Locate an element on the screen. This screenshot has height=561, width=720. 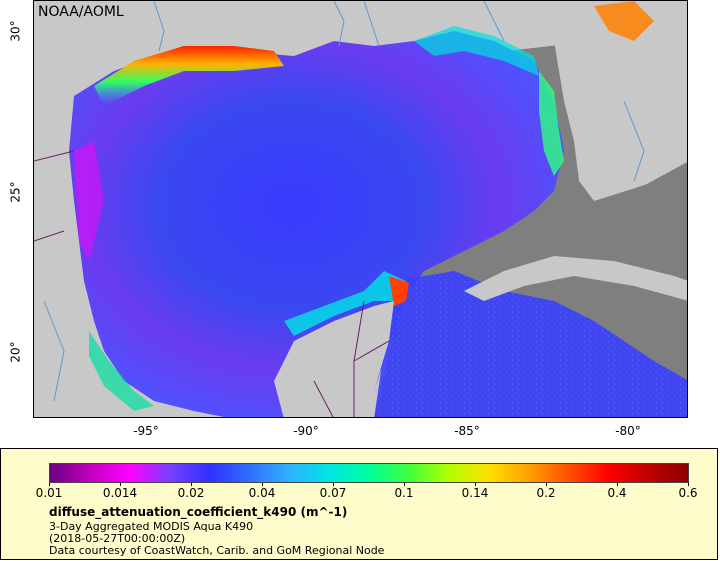
agency-label: NOAA/AOML is located at coordinates (81, 12).